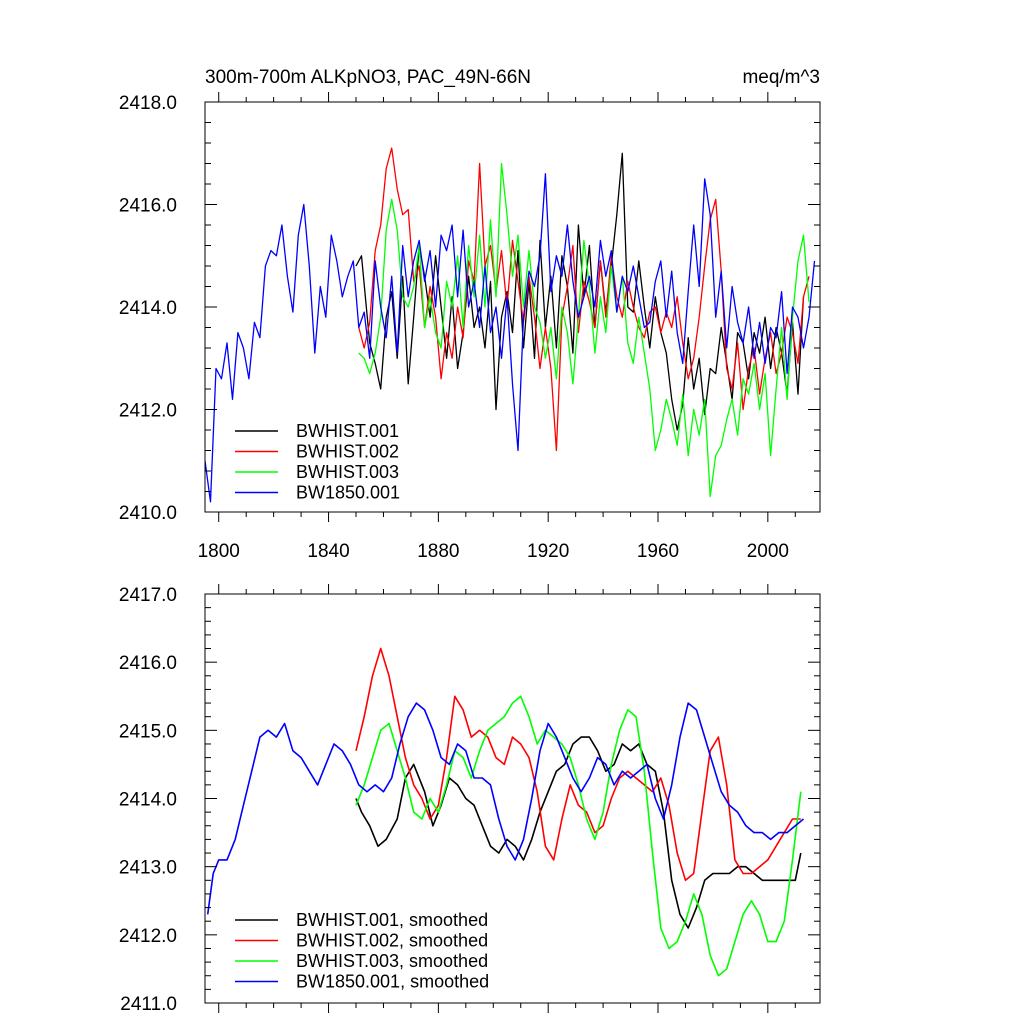  Describe the element at coordinates (392, 961) in the screenshot. I see `bottom-legend-label: BWHIST.003, smoothed` at that location.